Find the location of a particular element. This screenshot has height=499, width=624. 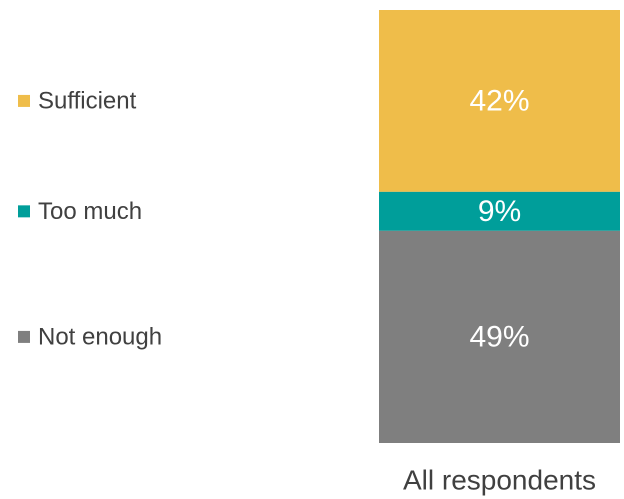

bar-segment-sufficient is located at coordinates (499, 101).